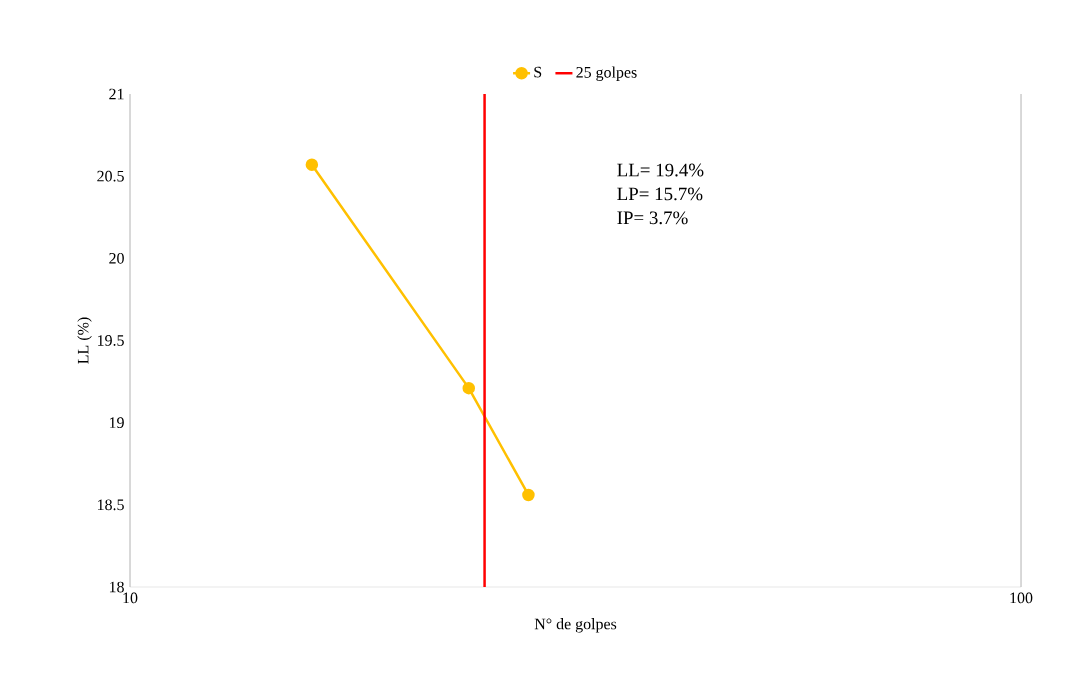  What do you see at coordinates (111, 340) in the screenshot?
I see `y-tick-label: 19.5` at bounding box center [111, 340].